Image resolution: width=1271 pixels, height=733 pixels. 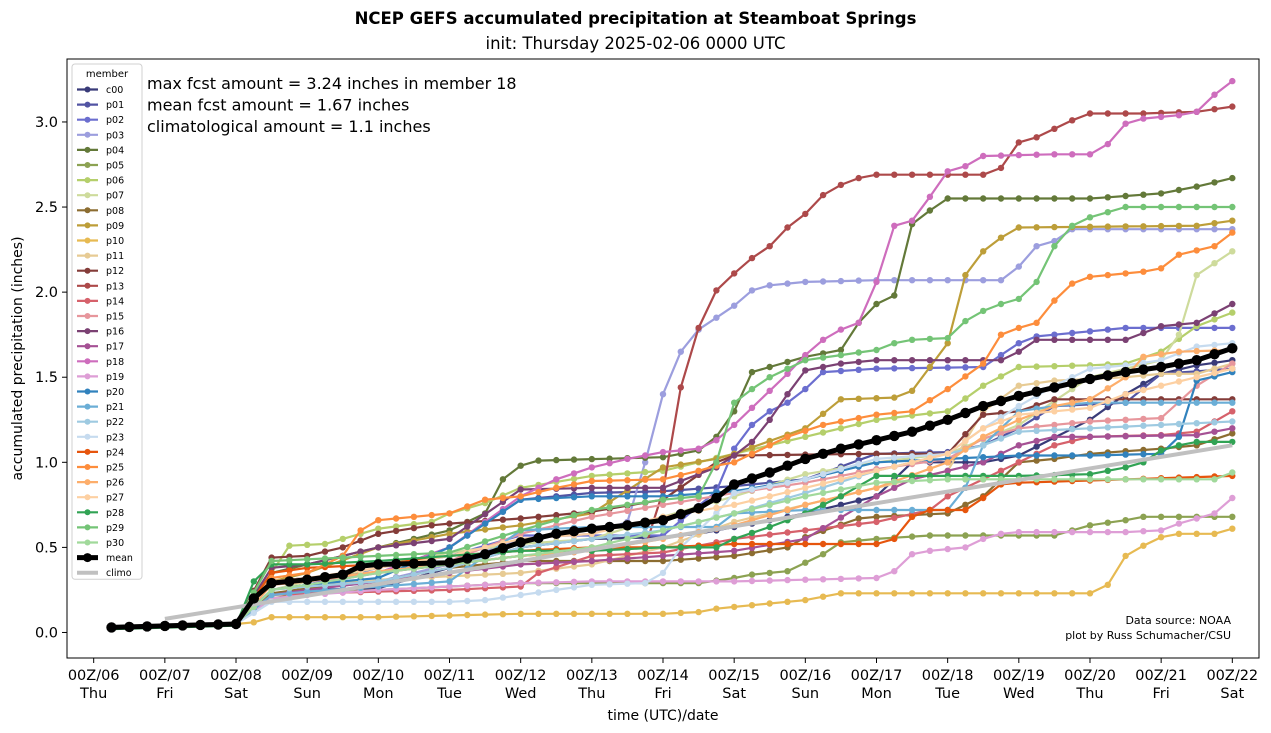 I want to click on x-tick-day-label: Sun, so click(x=806, y=694).